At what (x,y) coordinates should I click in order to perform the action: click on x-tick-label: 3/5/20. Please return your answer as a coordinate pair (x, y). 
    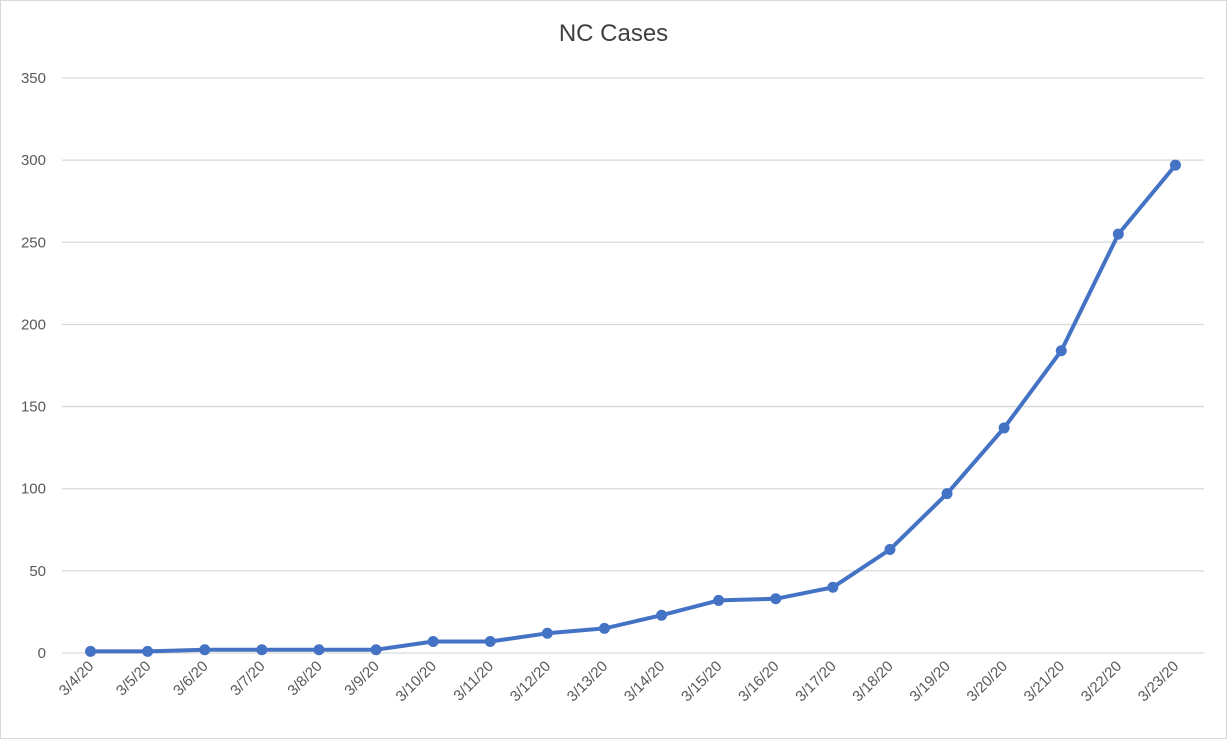
    Looking at the image, I should click on (134, 679).